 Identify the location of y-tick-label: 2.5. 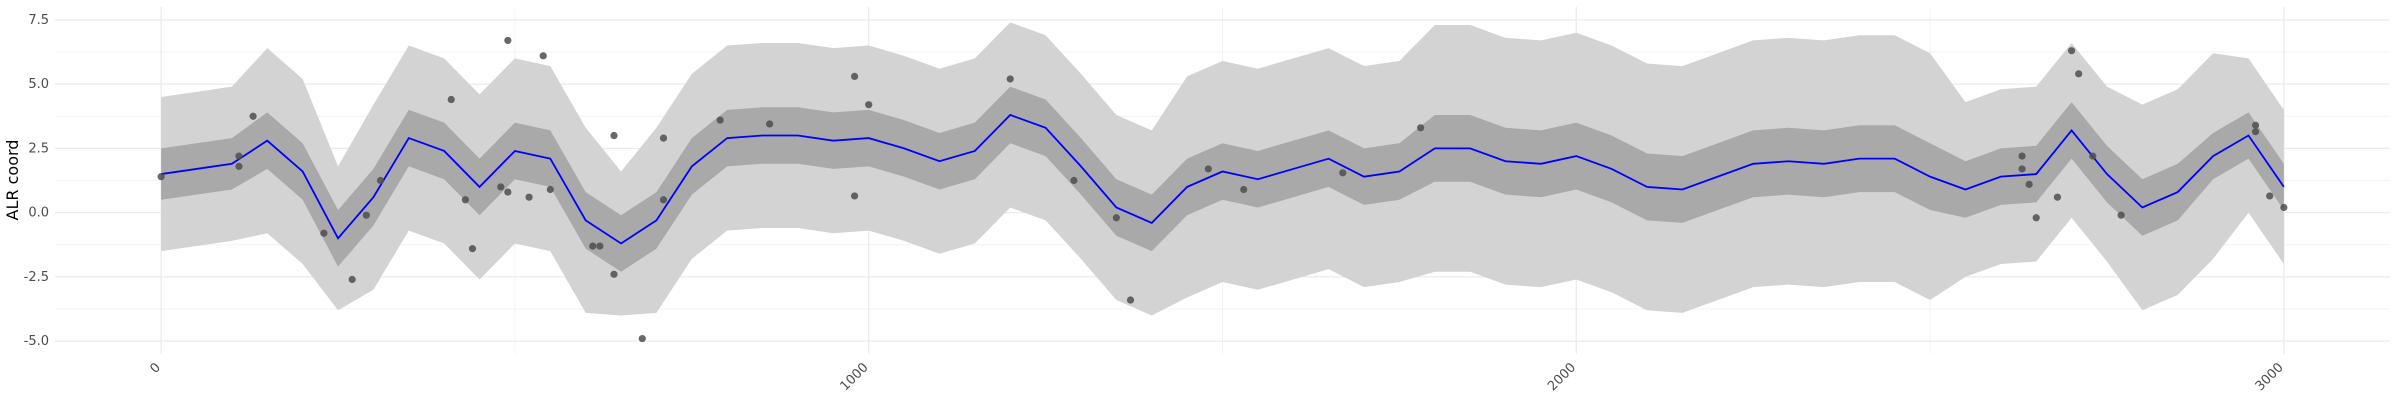
(38, 148).